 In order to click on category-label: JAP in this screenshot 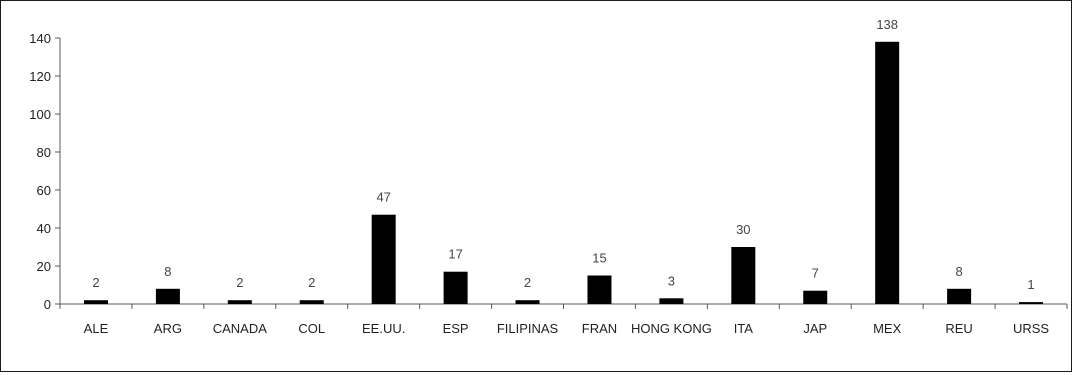, I will do `click(815, 328)`.